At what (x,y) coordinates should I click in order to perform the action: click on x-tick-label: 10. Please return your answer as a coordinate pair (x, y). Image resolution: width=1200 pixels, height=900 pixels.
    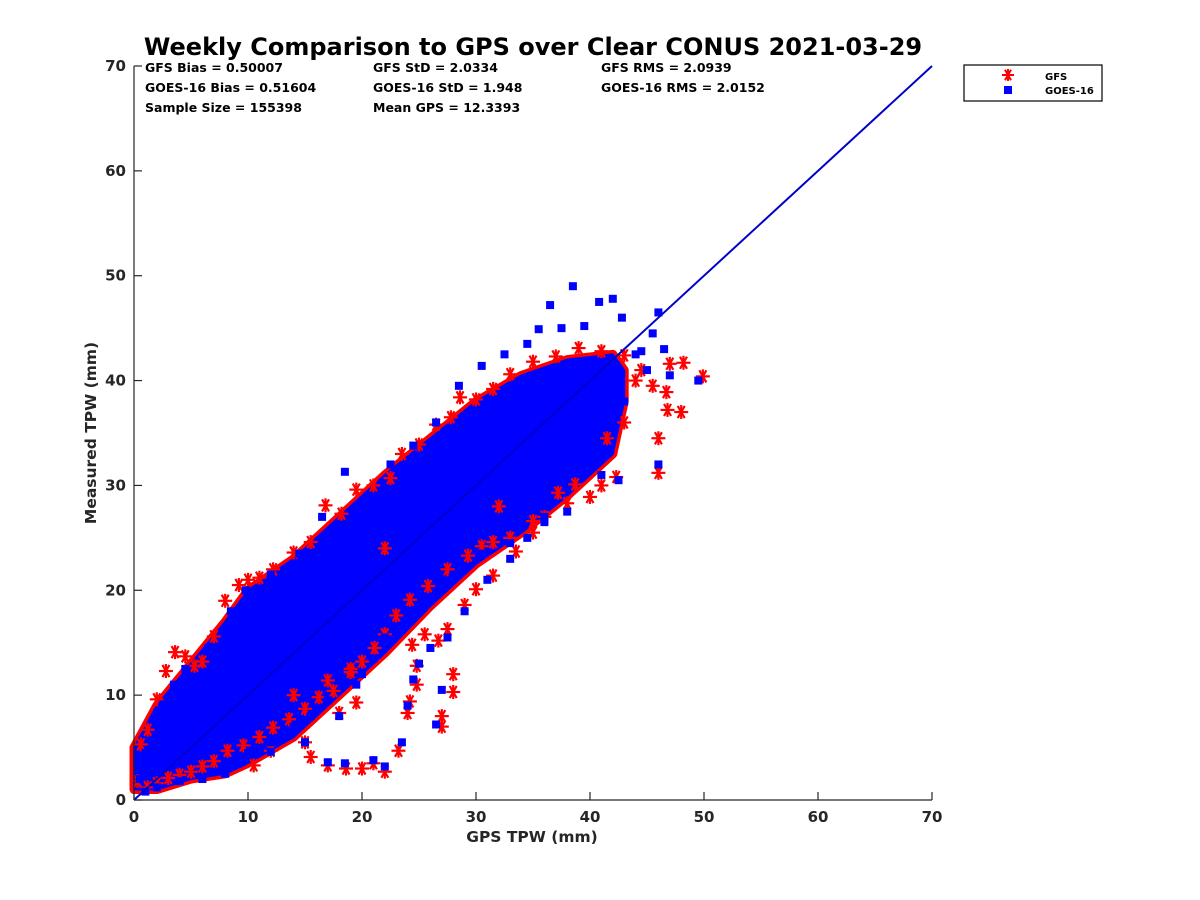
    Looking at the image, I should click on (248, 817).